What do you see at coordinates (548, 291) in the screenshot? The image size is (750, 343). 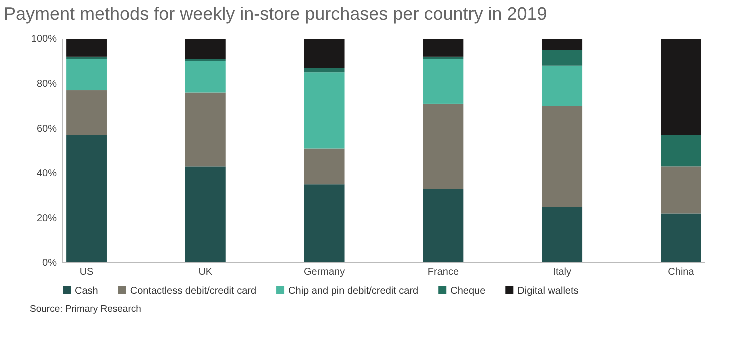 I see `legend-label: Digital wallets` at bounding box center [548, 291].